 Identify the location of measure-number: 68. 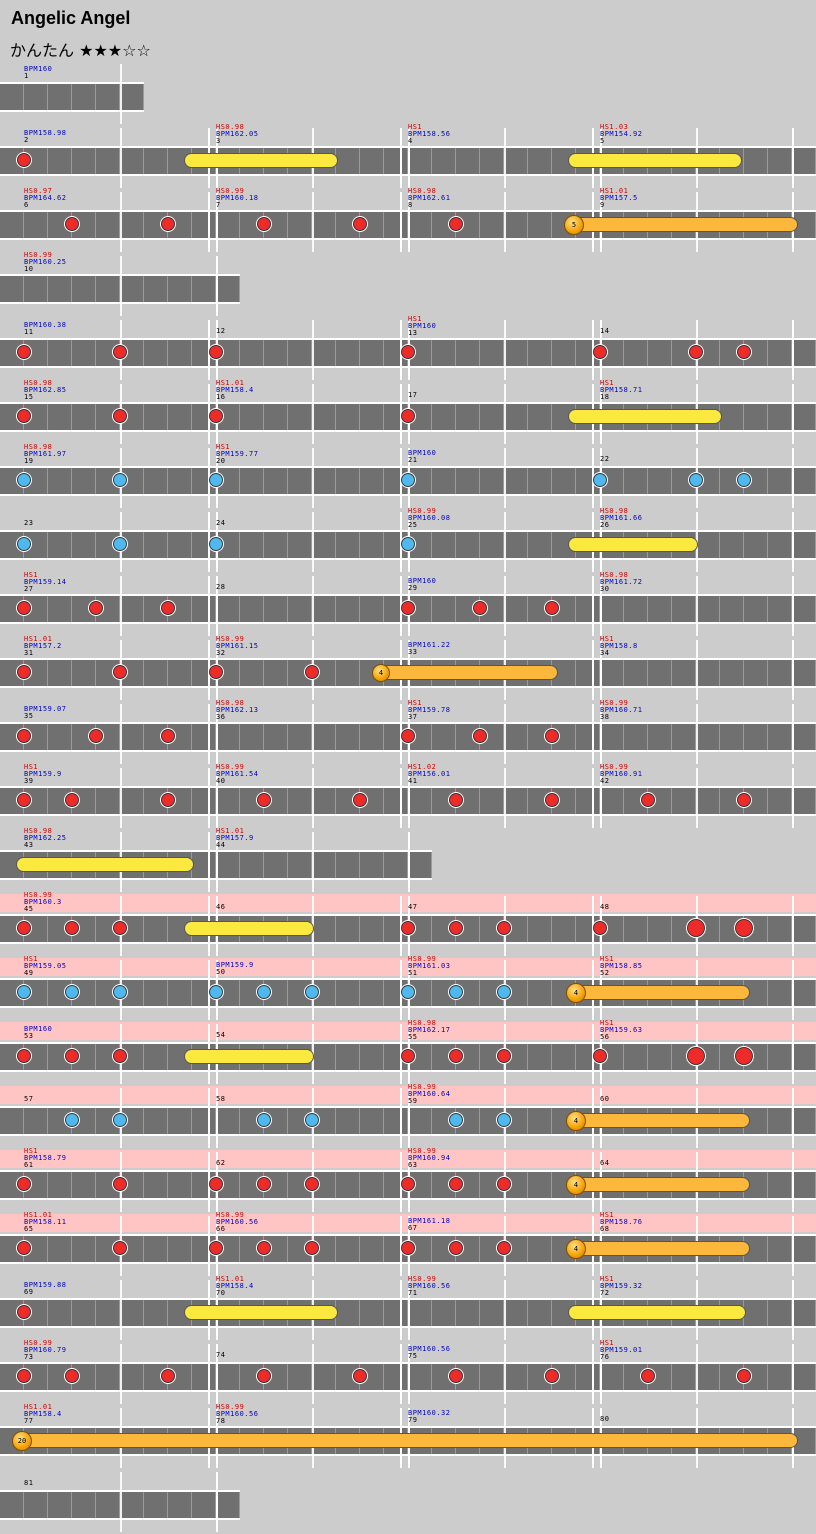
(605, 1229).